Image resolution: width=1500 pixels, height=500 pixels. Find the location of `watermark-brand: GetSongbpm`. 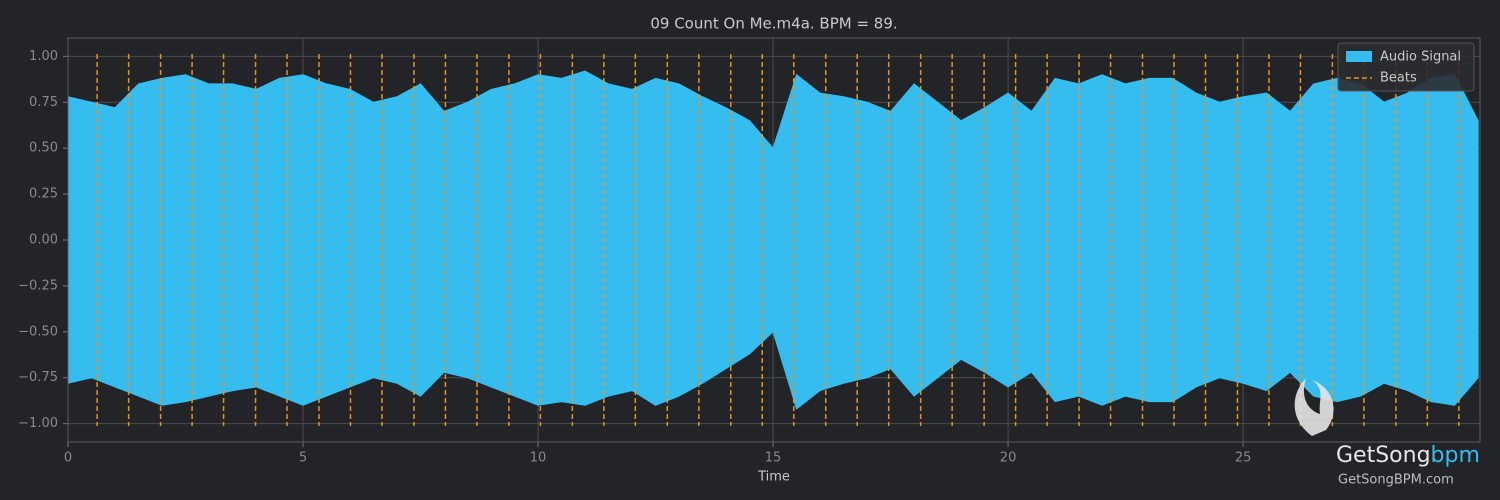

watermark-brand: GetSongbpm is located at coordinates (1408, 455).